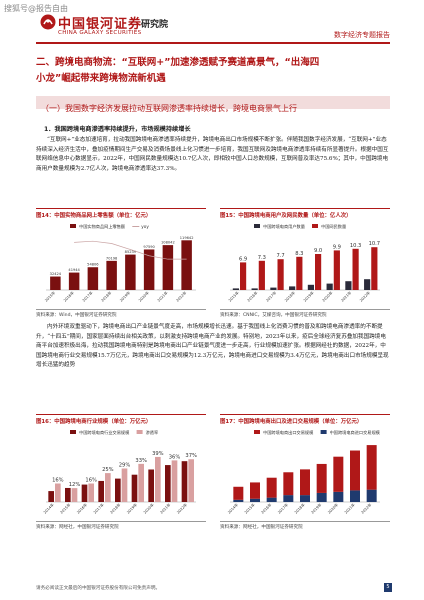  What do you see at coordinates (93, 265) in the screenshot?
I see `data-label: 54806` at bounding box center [93, 265].